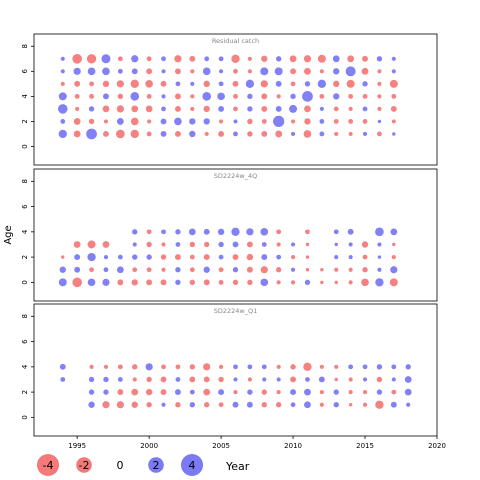 The height and width of the screenshot is (480, 480). What do you see at coordinates (365, 446) in the screenshot?
I see `x-tick-label: 2015` at bounding box center [365, 446].